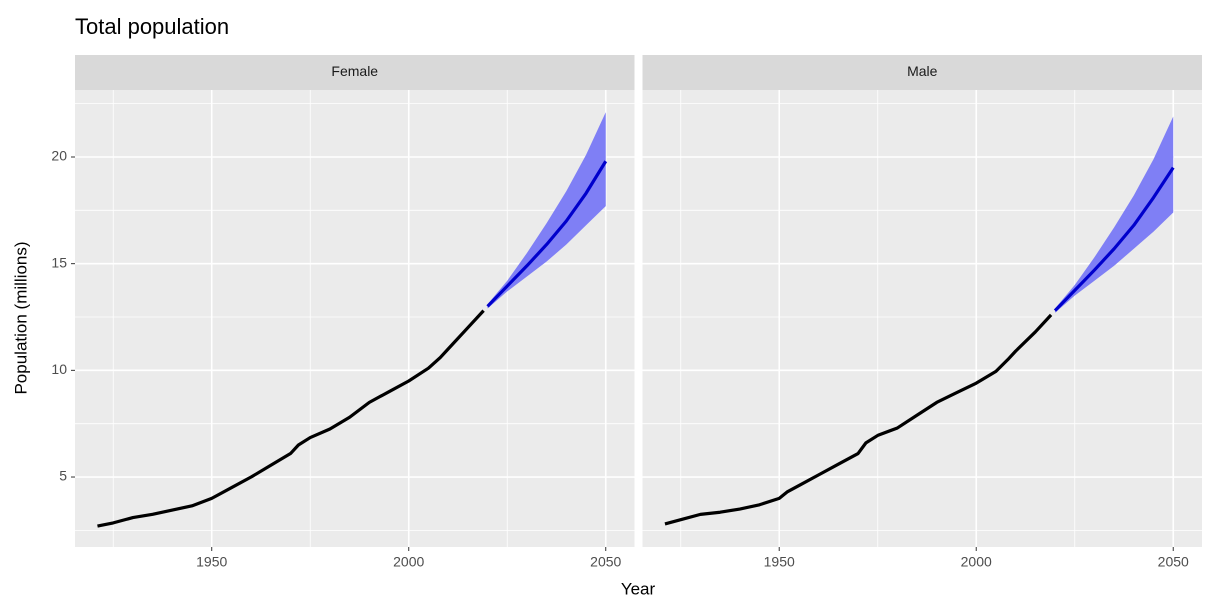 This screenshot has width=1210, height=600. Describe the element at coordinates (638, 588) in the screenshot. I see `x-axis-label: Year` at that location.